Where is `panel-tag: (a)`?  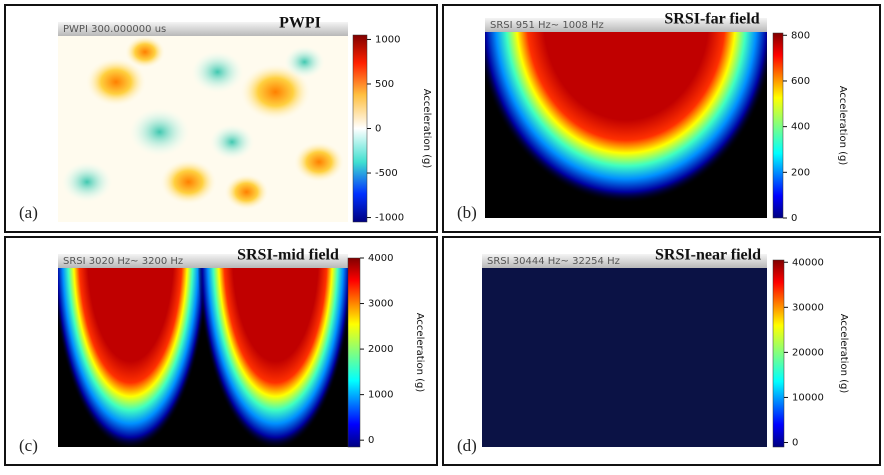
panel-tag: (a) is located at coordinates (28, 212).